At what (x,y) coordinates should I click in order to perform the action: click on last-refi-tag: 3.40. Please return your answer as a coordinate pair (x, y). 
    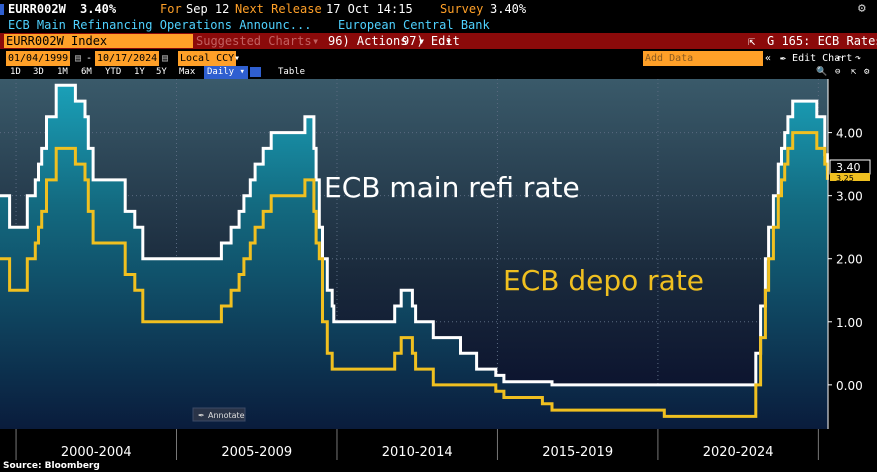
    Looking at the image, I should click on (848, 167).